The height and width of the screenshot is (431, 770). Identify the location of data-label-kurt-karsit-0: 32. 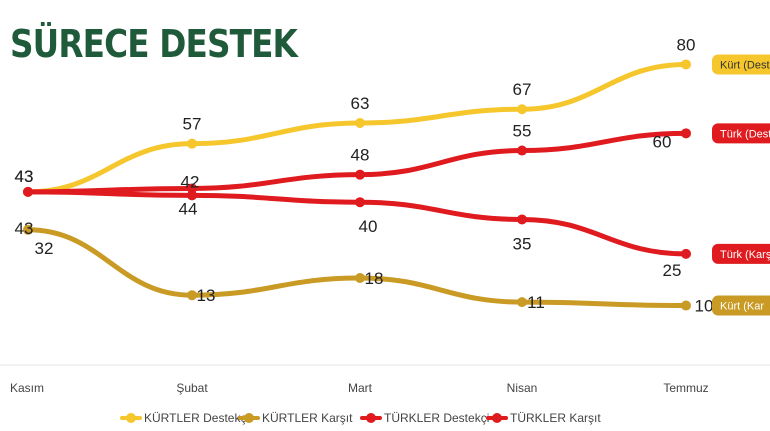
(44, 248).